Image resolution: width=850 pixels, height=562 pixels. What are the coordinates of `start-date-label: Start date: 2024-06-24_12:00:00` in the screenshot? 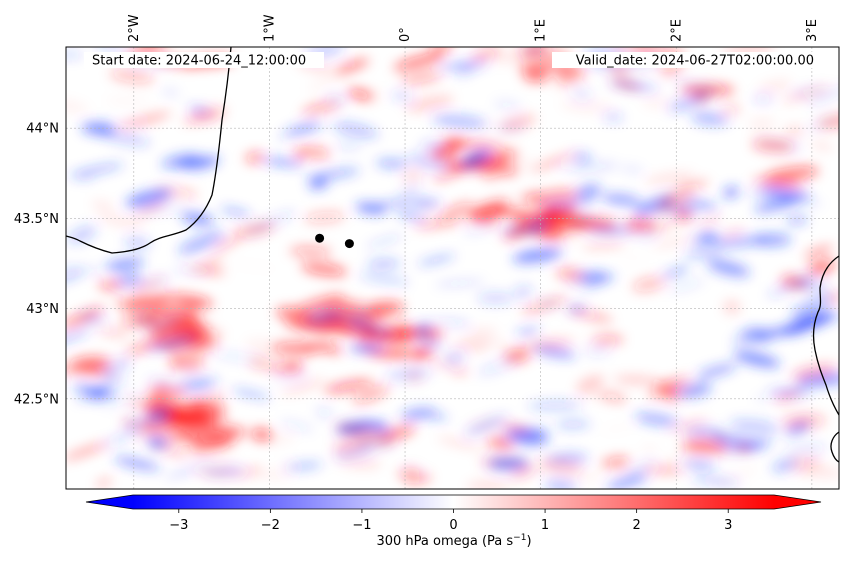 It's located at (199, 61).